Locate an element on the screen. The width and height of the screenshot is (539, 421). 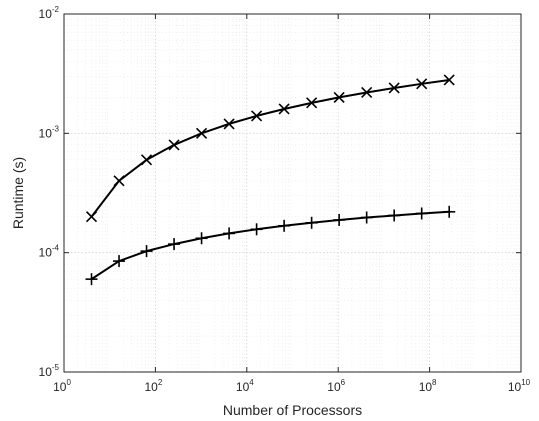
y-tick-label-exponent: -3 is located at coordinates (56, 128).